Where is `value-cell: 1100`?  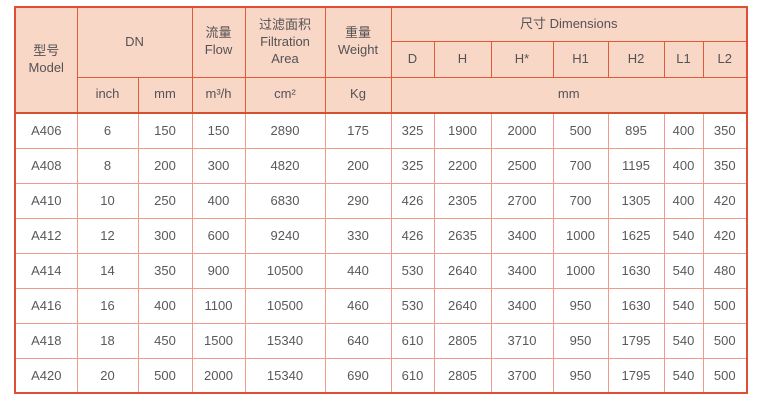
value-cell: 1100 is located at coordinates (218, 305).